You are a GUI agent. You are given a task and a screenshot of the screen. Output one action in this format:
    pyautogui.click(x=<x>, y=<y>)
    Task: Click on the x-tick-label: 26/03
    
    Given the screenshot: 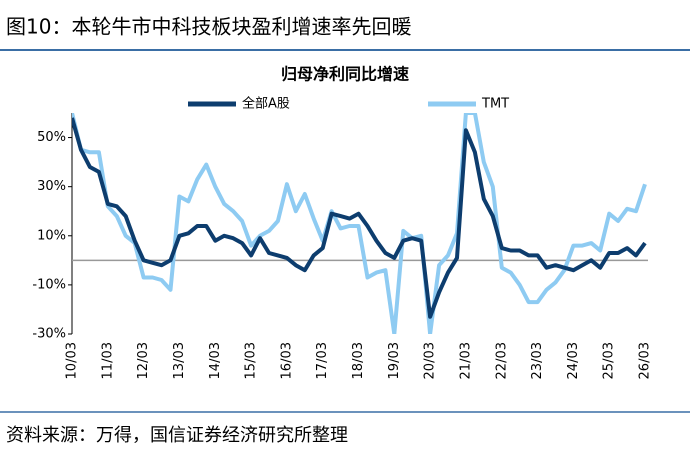 What is the action you would take?
    pyautogui.click(x=645, y=360)
    